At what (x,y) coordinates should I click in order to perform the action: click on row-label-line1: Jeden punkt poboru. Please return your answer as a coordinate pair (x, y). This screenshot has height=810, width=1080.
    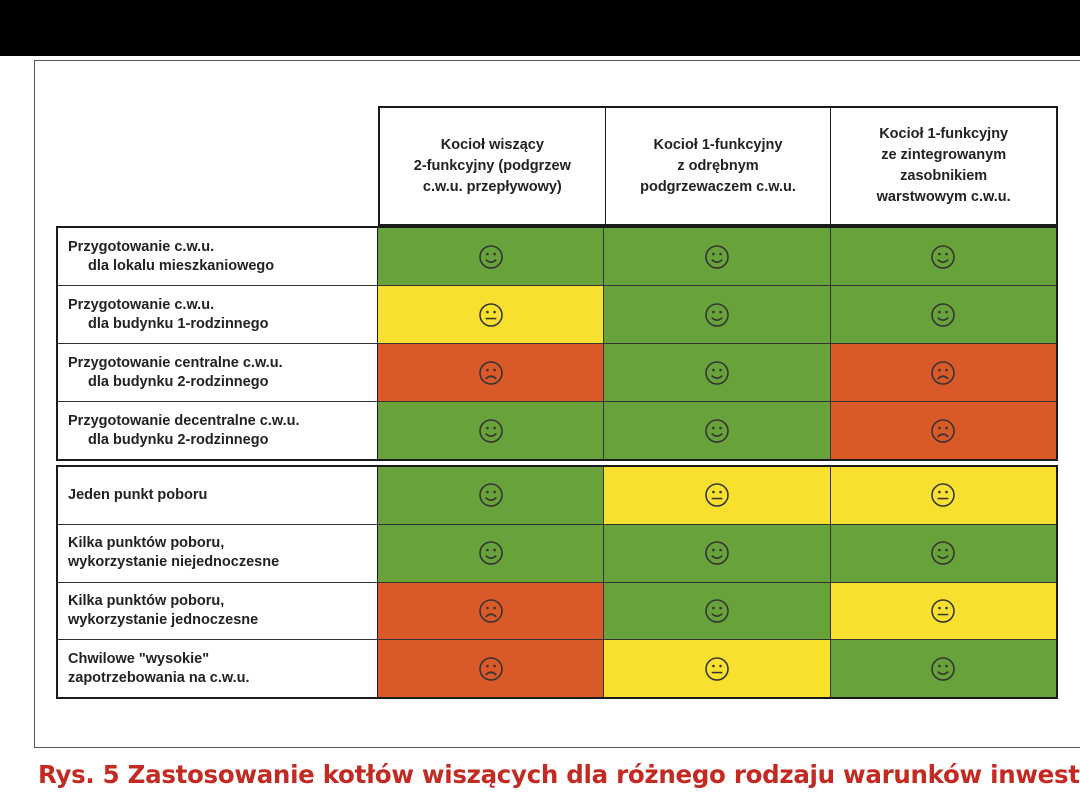
    Looking at the image, I should click on (138, 494).